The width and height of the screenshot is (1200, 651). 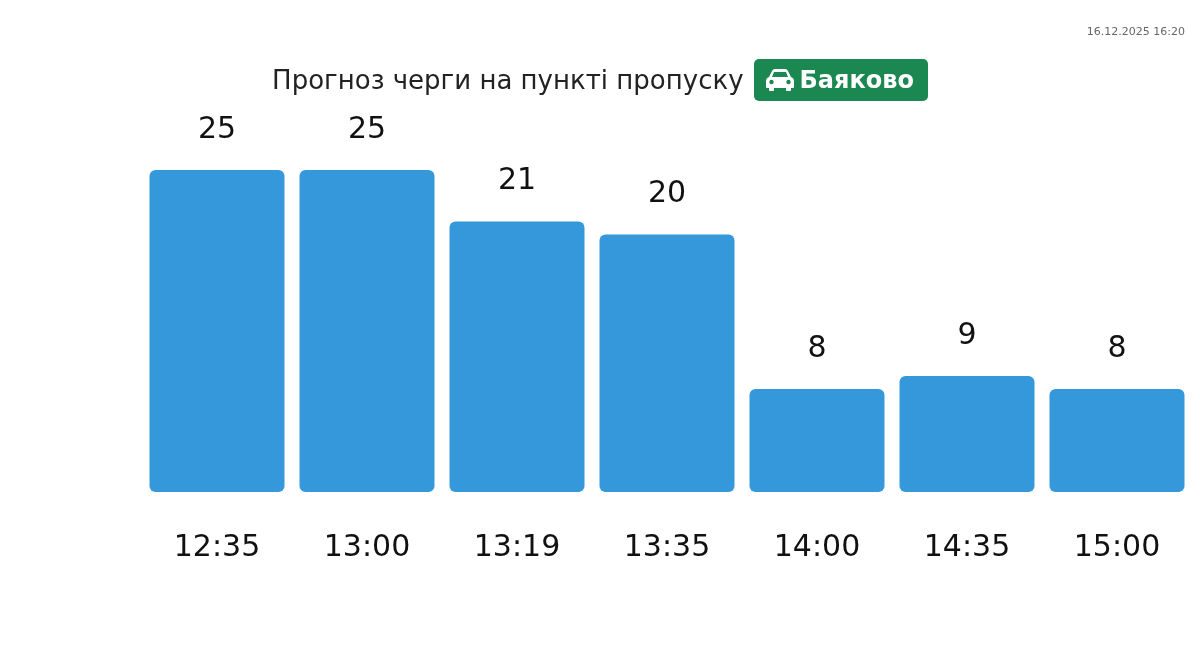 I want to click on data-label: 9, so click(x=967, y=333).